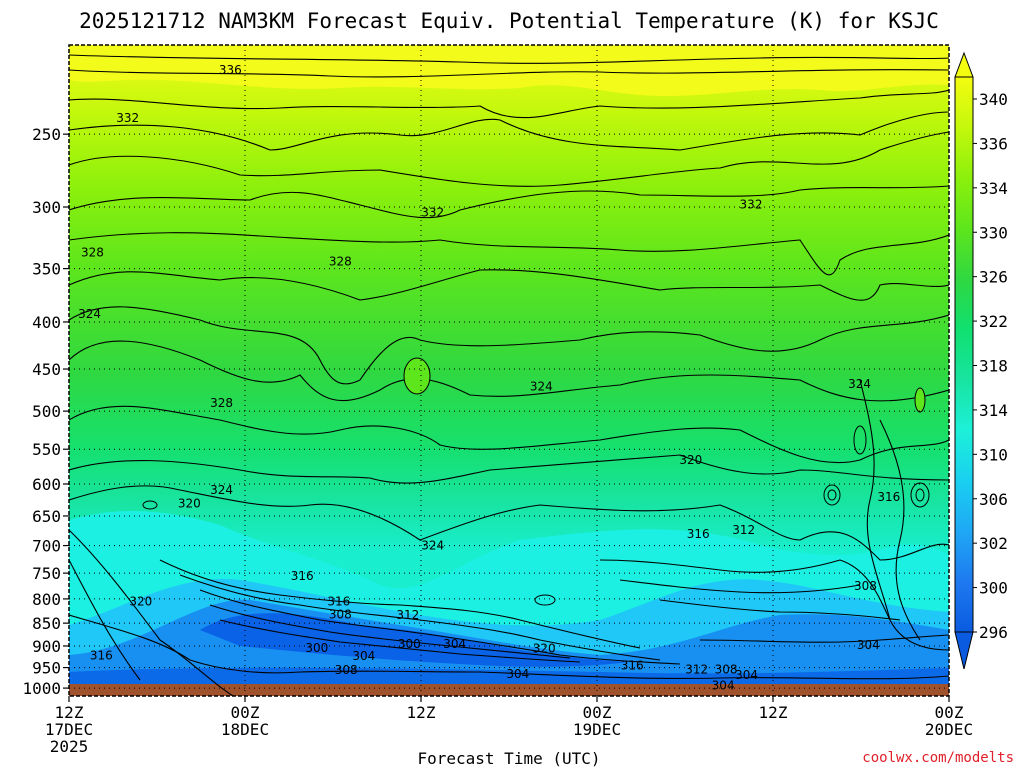 The width and height of the screenshot is (1024, 768). I want to click on x-axis-label: Forecast Time (UTC), so click(508, 758).